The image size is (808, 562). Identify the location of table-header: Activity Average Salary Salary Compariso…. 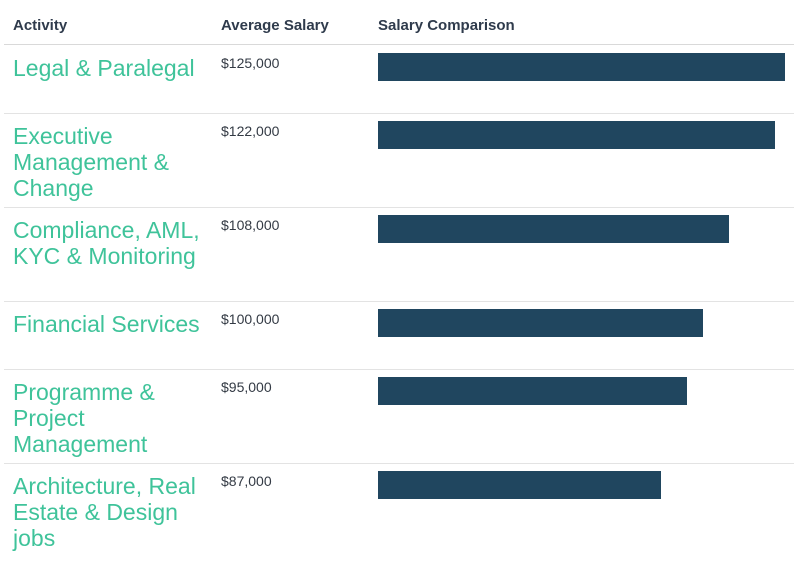
(399, 22).